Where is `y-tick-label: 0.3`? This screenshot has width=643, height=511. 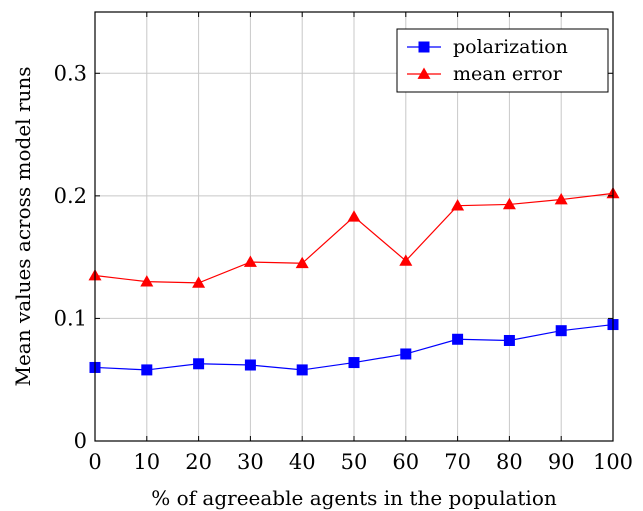 y-tick-label: 0.3 is located at coordinates (70, 73).